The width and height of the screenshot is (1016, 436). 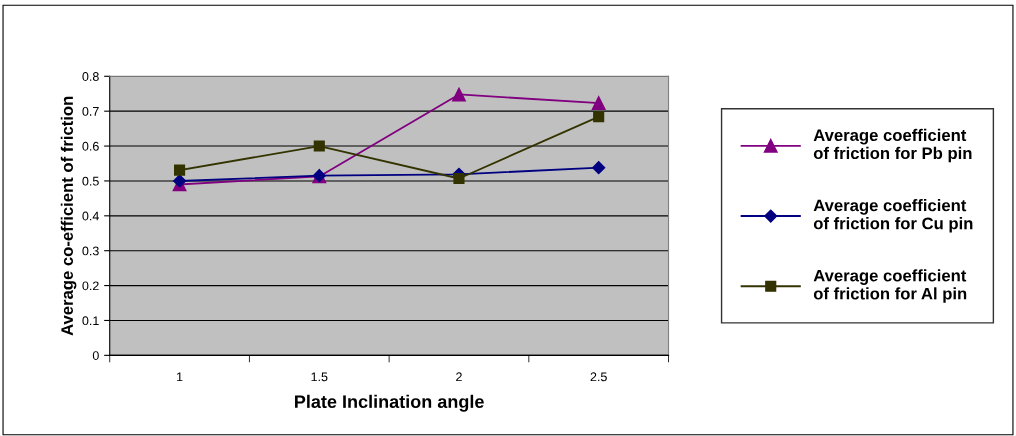 I want to click on legend-label: Average coefficient of friction for Pb pin, so click(x=892, y=145).